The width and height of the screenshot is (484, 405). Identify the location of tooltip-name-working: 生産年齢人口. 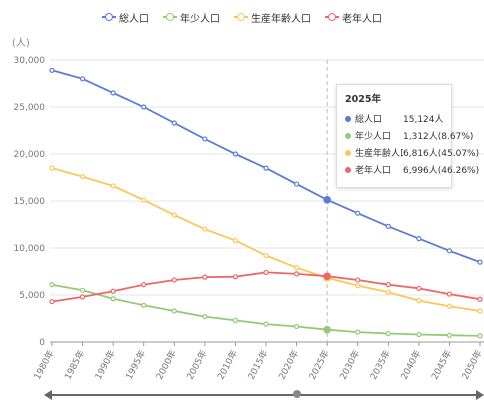
(379, 154).